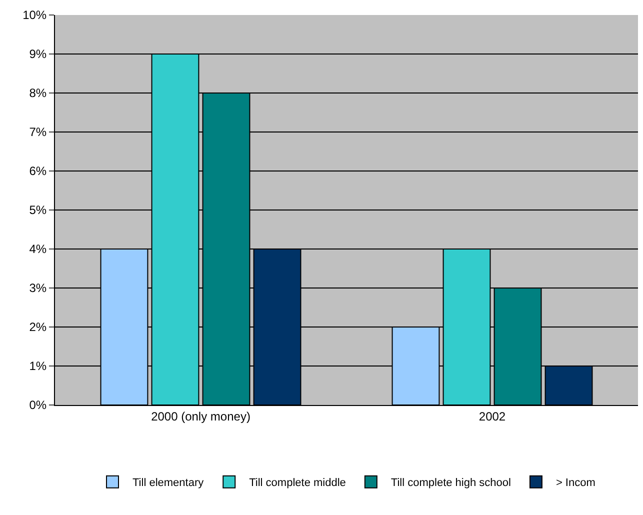 The width and height of the screenshot is (643, 515). Describe the element at coordinates (38, 288) in the screenshot. I see `y-tick-label: 3%` at that location.